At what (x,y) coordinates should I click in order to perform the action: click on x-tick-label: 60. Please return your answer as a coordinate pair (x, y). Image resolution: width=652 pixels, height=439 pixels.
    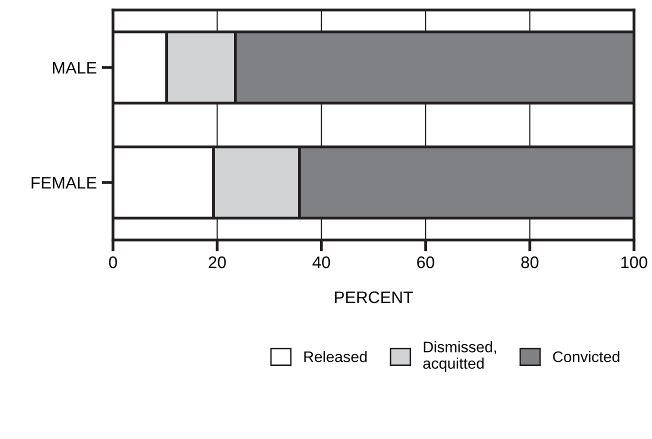
    Looking at the image, I should click on (425, 262).